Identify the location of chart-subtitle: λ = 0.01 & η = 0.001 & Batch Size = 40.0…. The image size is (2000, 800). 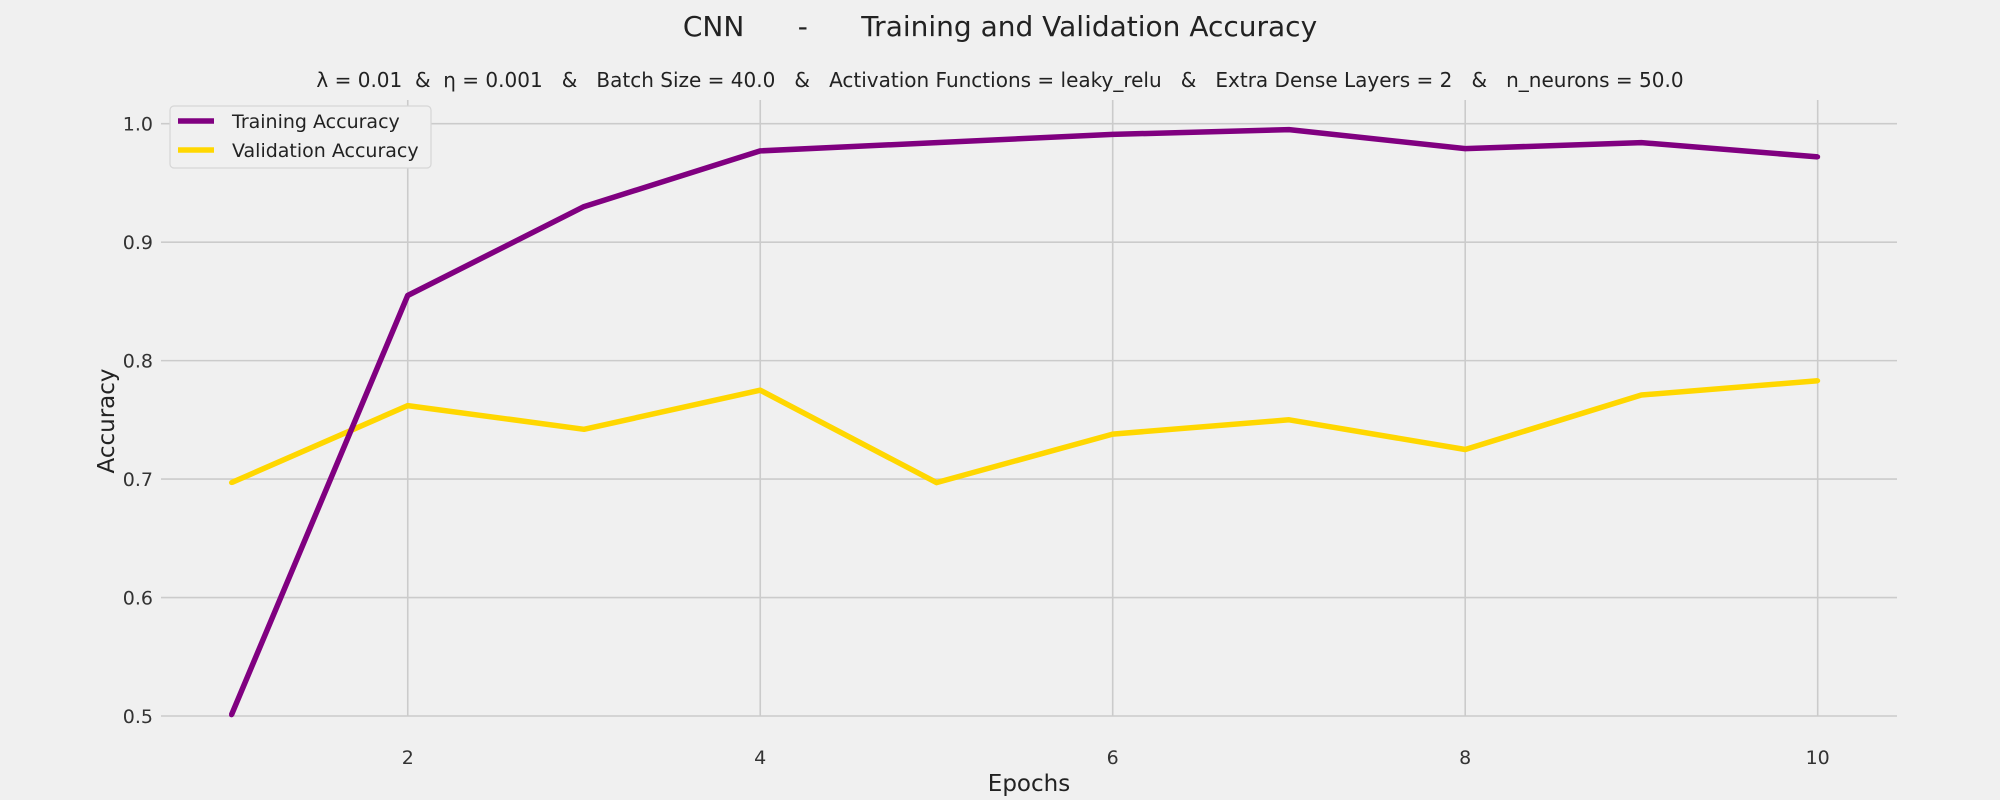
(999, 80).